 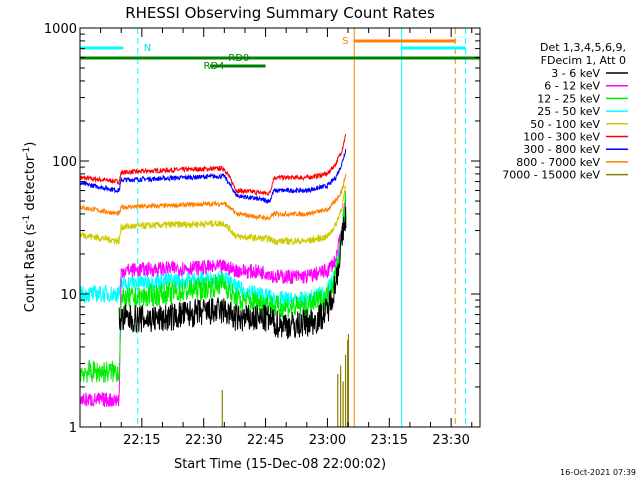 What do you see at coordinates (265, 440) in the screenshot?
I see `x-tick-label-2: 22:45` at bounding box center [265, 440].